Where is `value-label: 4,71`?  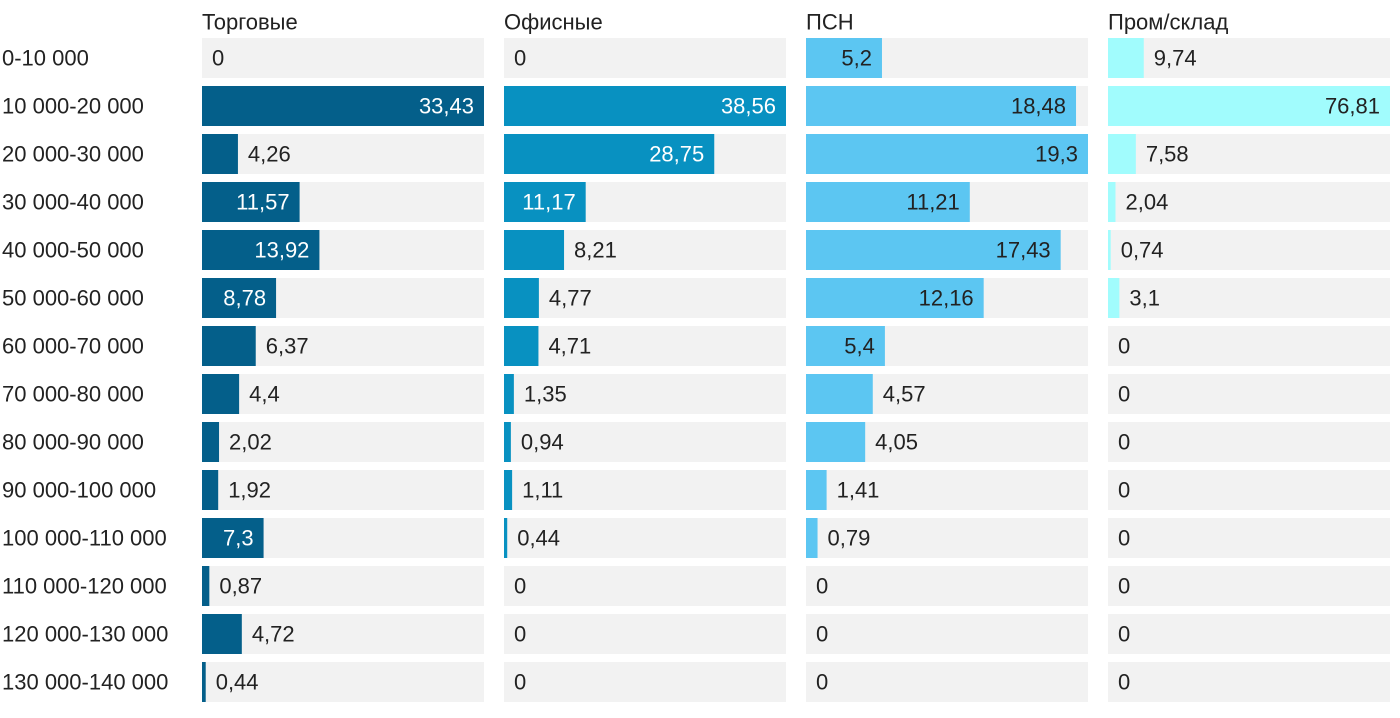
value-label: 4,71 is located at coordinates (569, 346).